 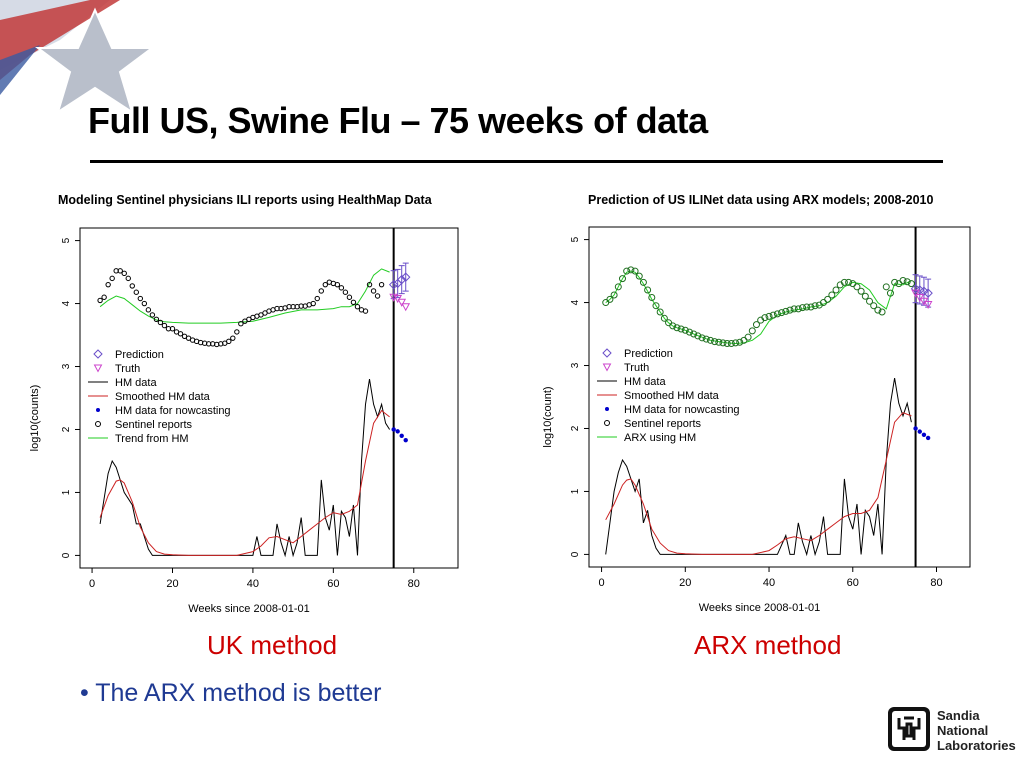 What do you see at coordinates (154, 425) in the screenshot?
I see `legend-label: Sentinel reports` at bounding box center [154, 425].